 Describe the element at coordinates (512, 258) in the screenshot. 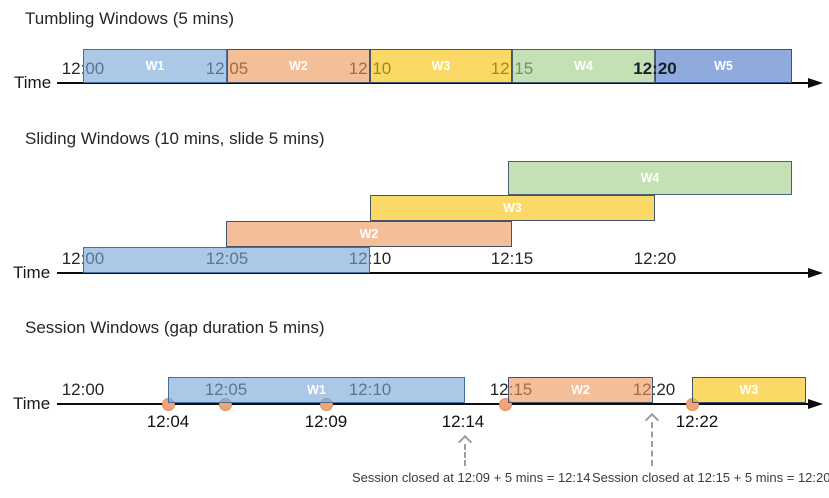

I see `axis-tick-label: 12:15` at that location.